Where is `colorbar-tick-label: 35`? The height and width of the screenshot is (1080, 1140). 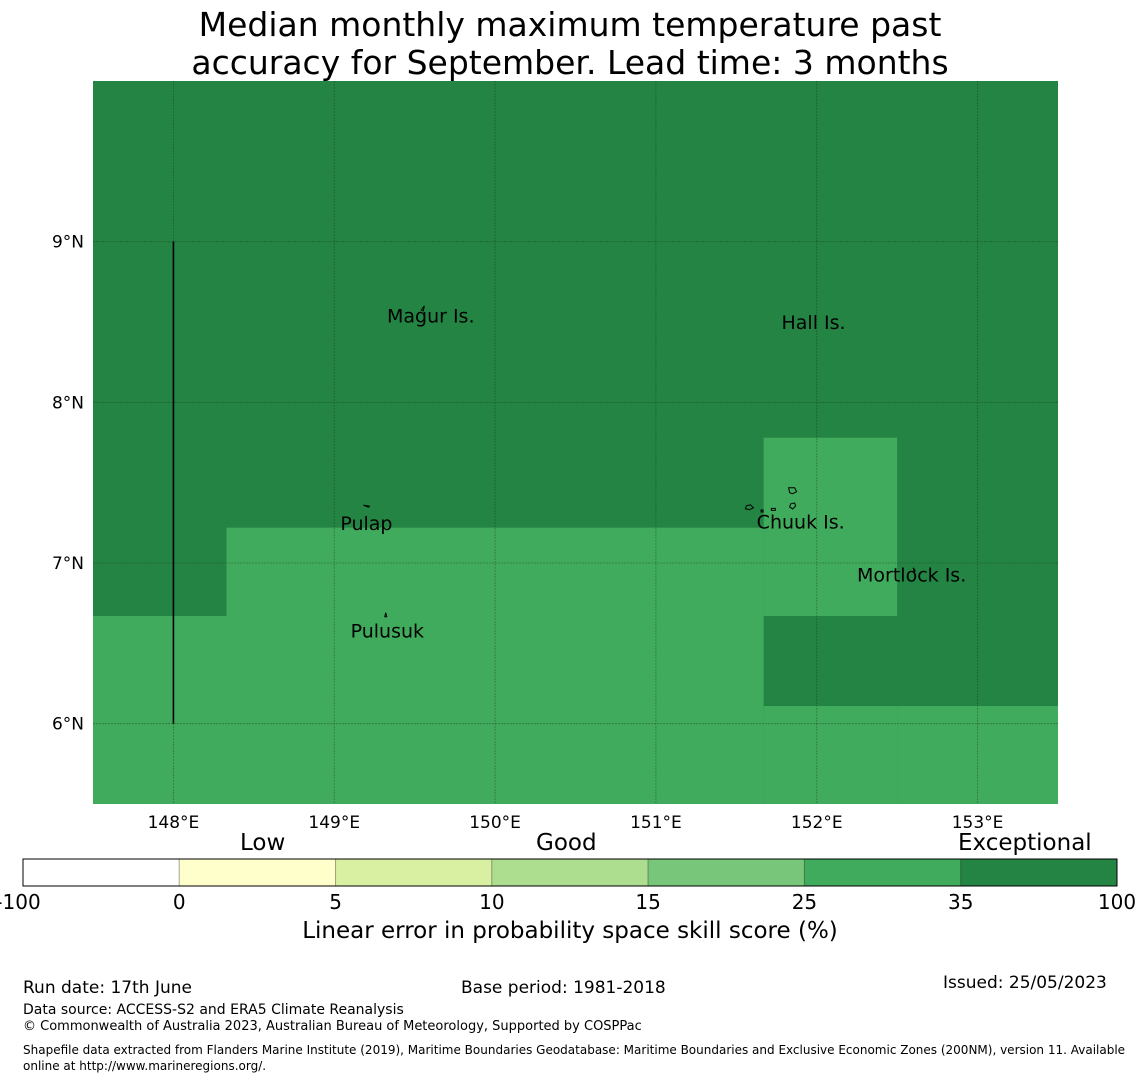 colorbar-tick-label: 35 is located at coordinates (960, 902).